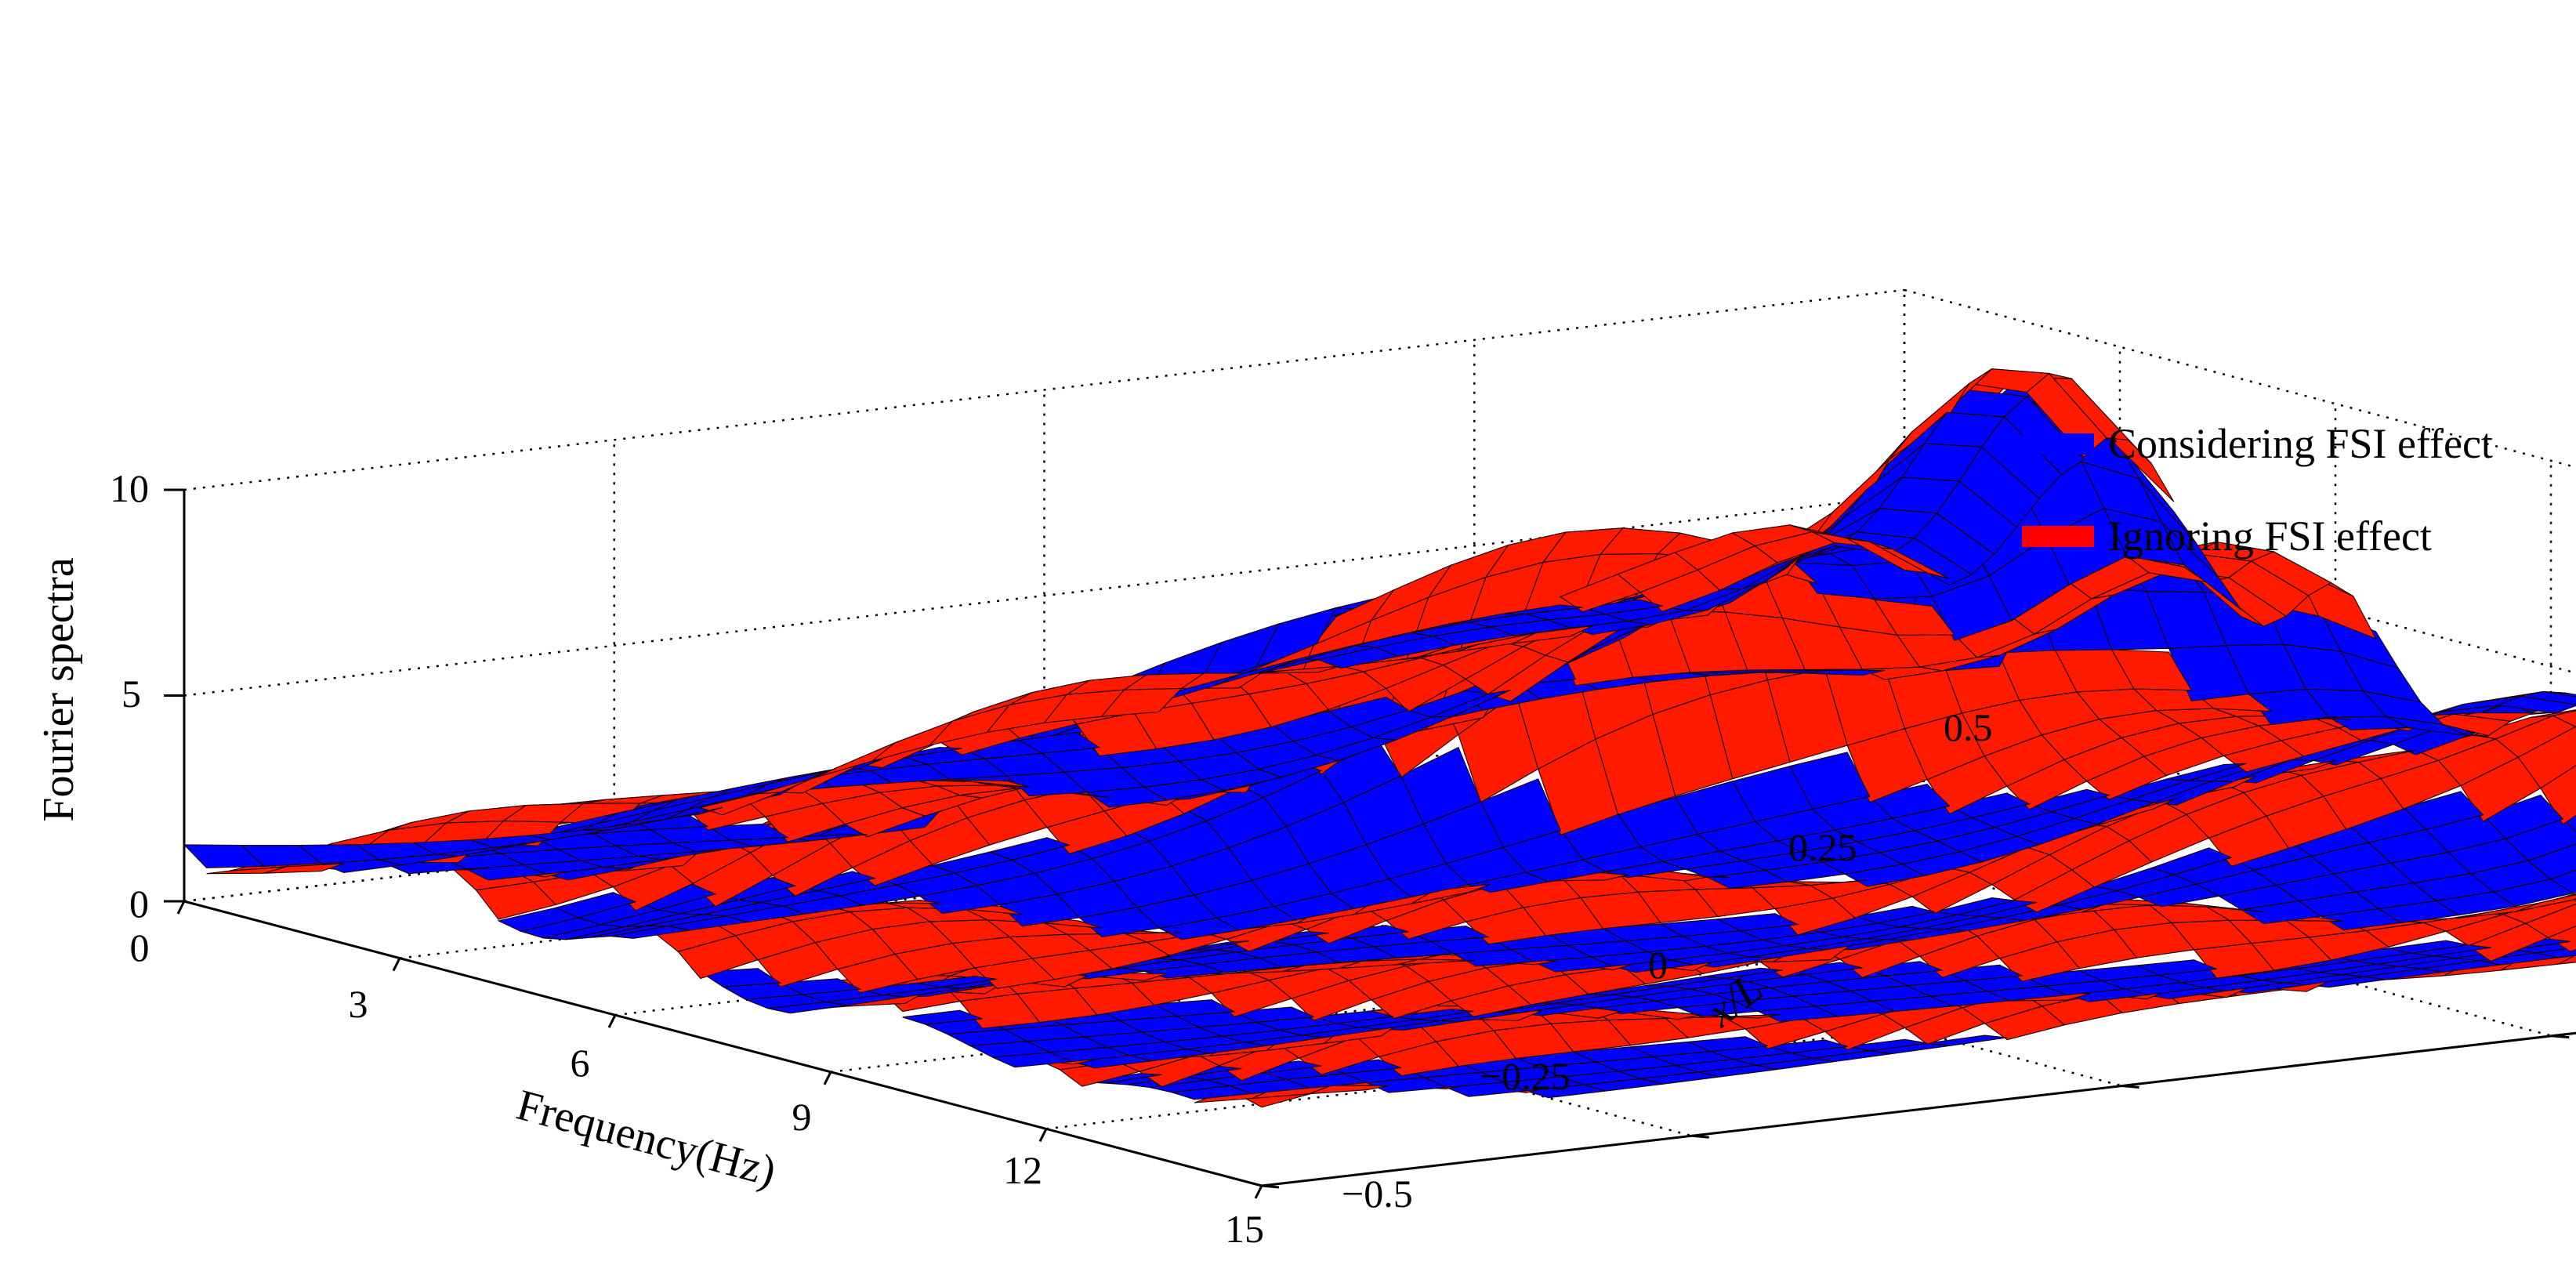  What do you see at coordinates (1968, 727) in the screenshot?
I see `y-tick-label: 0.5` at bounding box center [1968, 727].